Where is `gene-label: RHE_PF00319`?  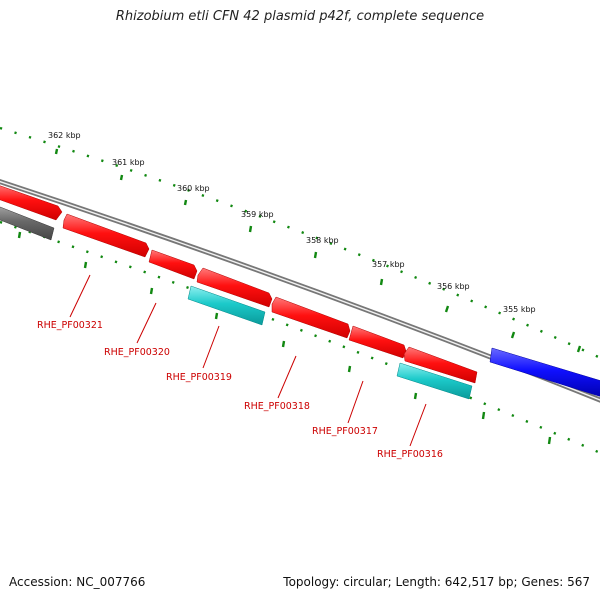
gene-label: RHE_PF00319 is located at coordinates (199, 377).